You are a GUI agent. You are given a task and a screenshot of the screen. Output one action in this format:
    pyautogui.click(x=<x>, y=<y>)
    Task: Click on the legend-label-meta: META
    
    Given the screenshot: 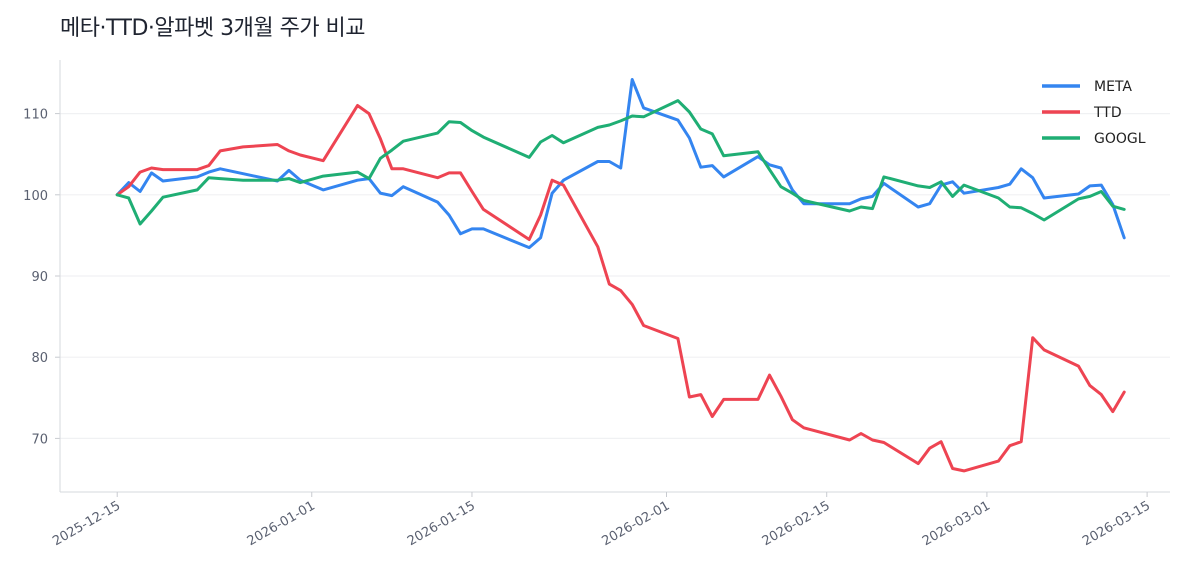 What is the action you would take?
    pyautogui.click(x=1113, y=87)
    